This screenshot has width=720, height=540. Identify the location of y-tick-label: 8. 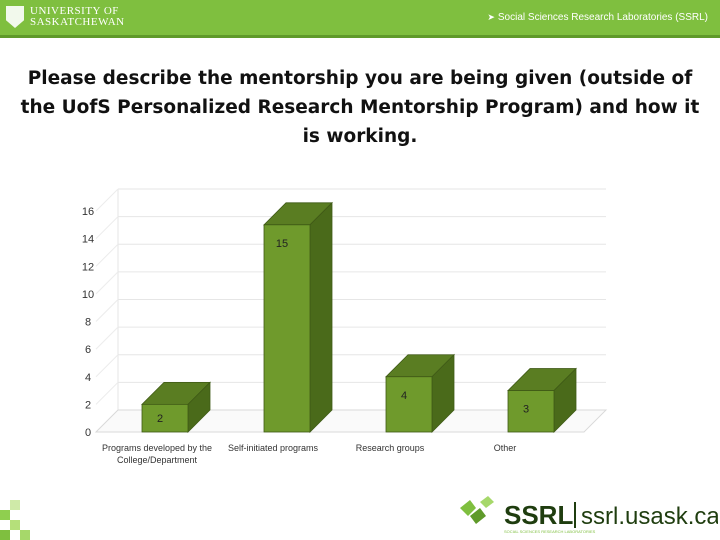
(88, 323).